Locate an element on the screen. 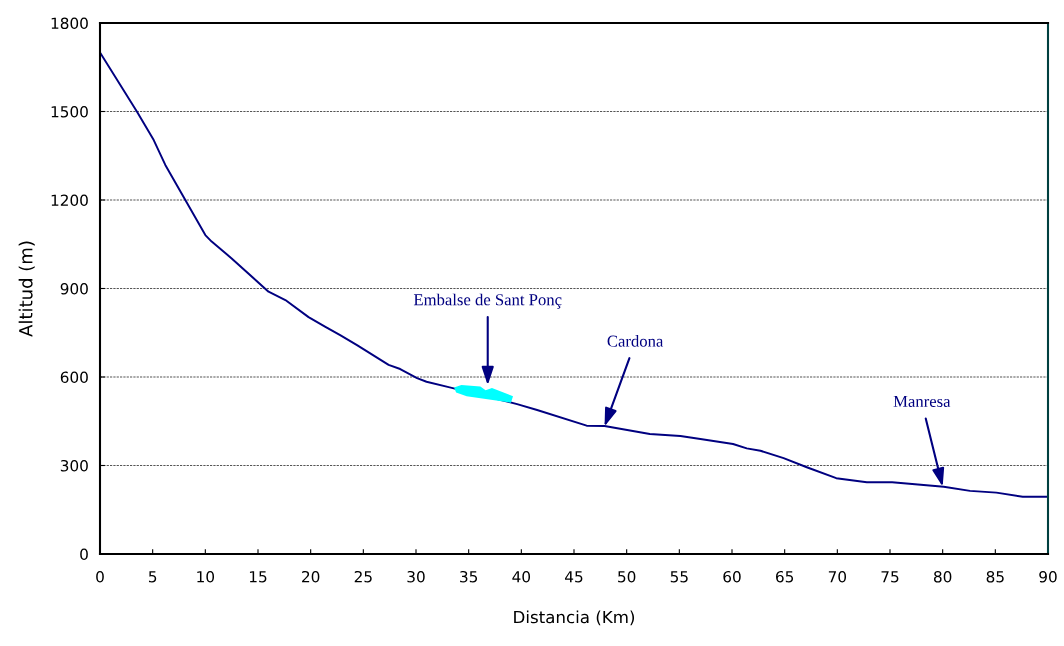  x-tick-label: 85 is located at coordinates (995, 576).